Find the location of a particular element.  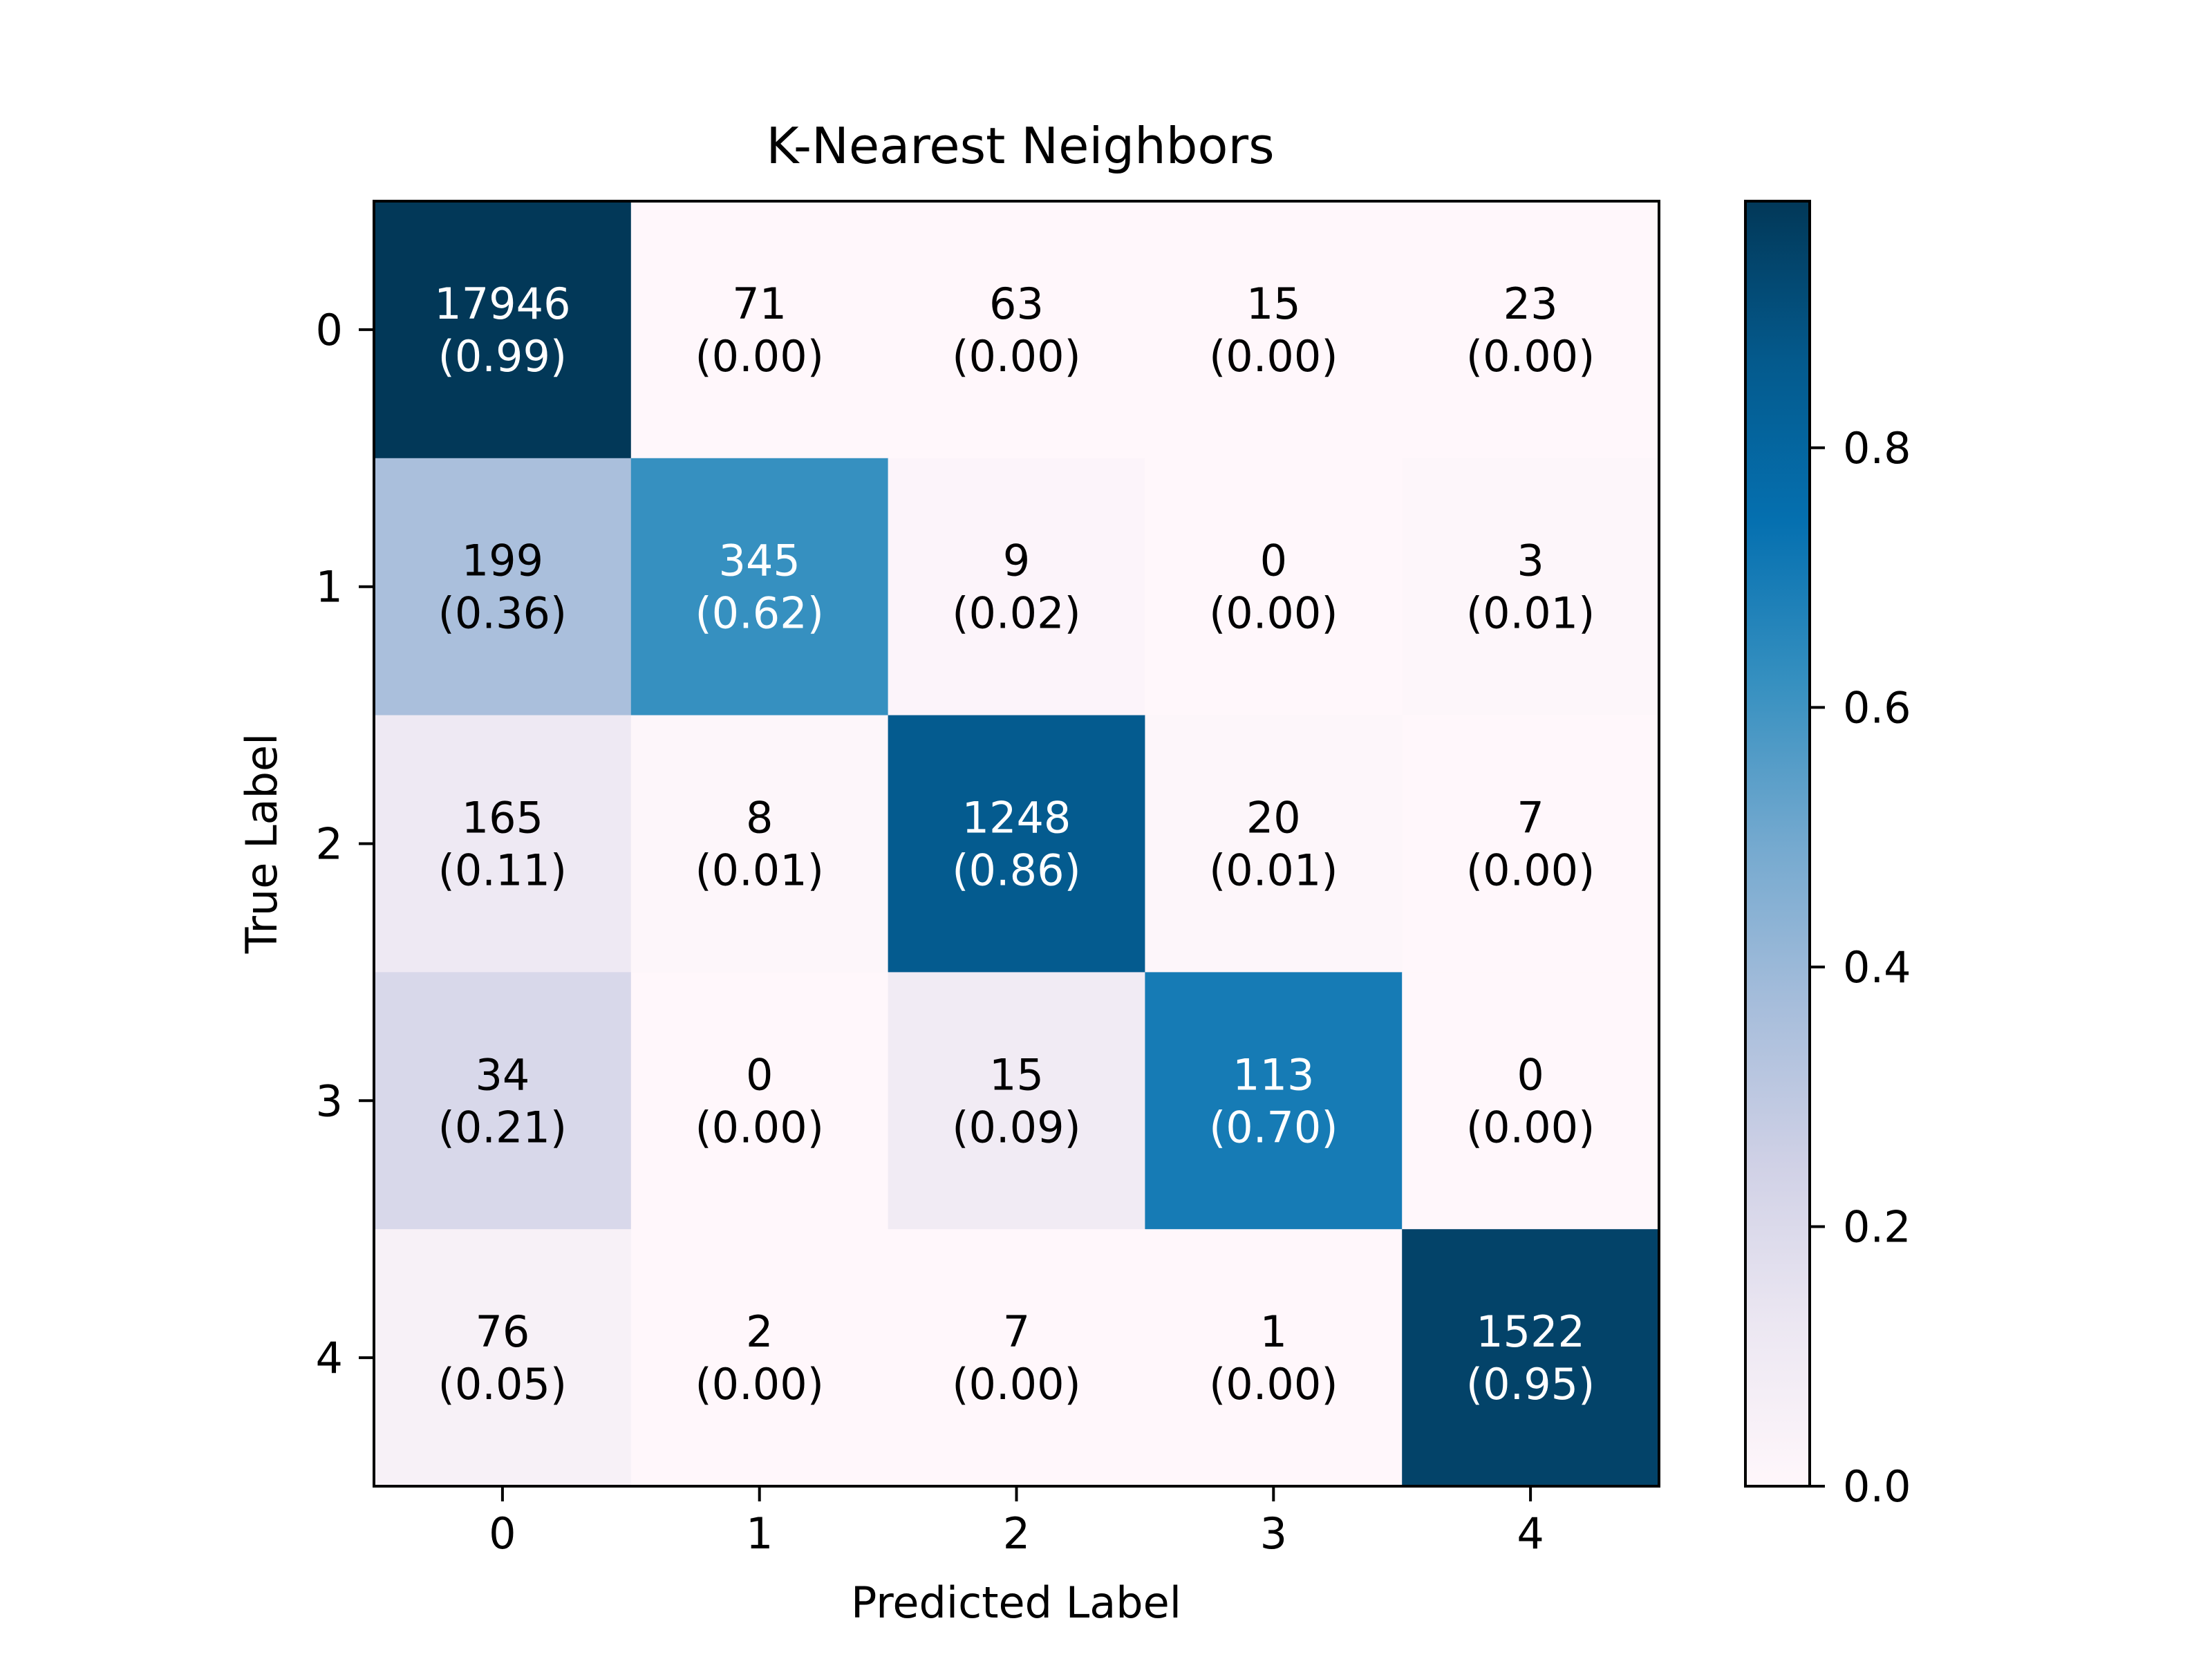

cell-ratio-label: (0.05) is located at coordinates (502, 1384).